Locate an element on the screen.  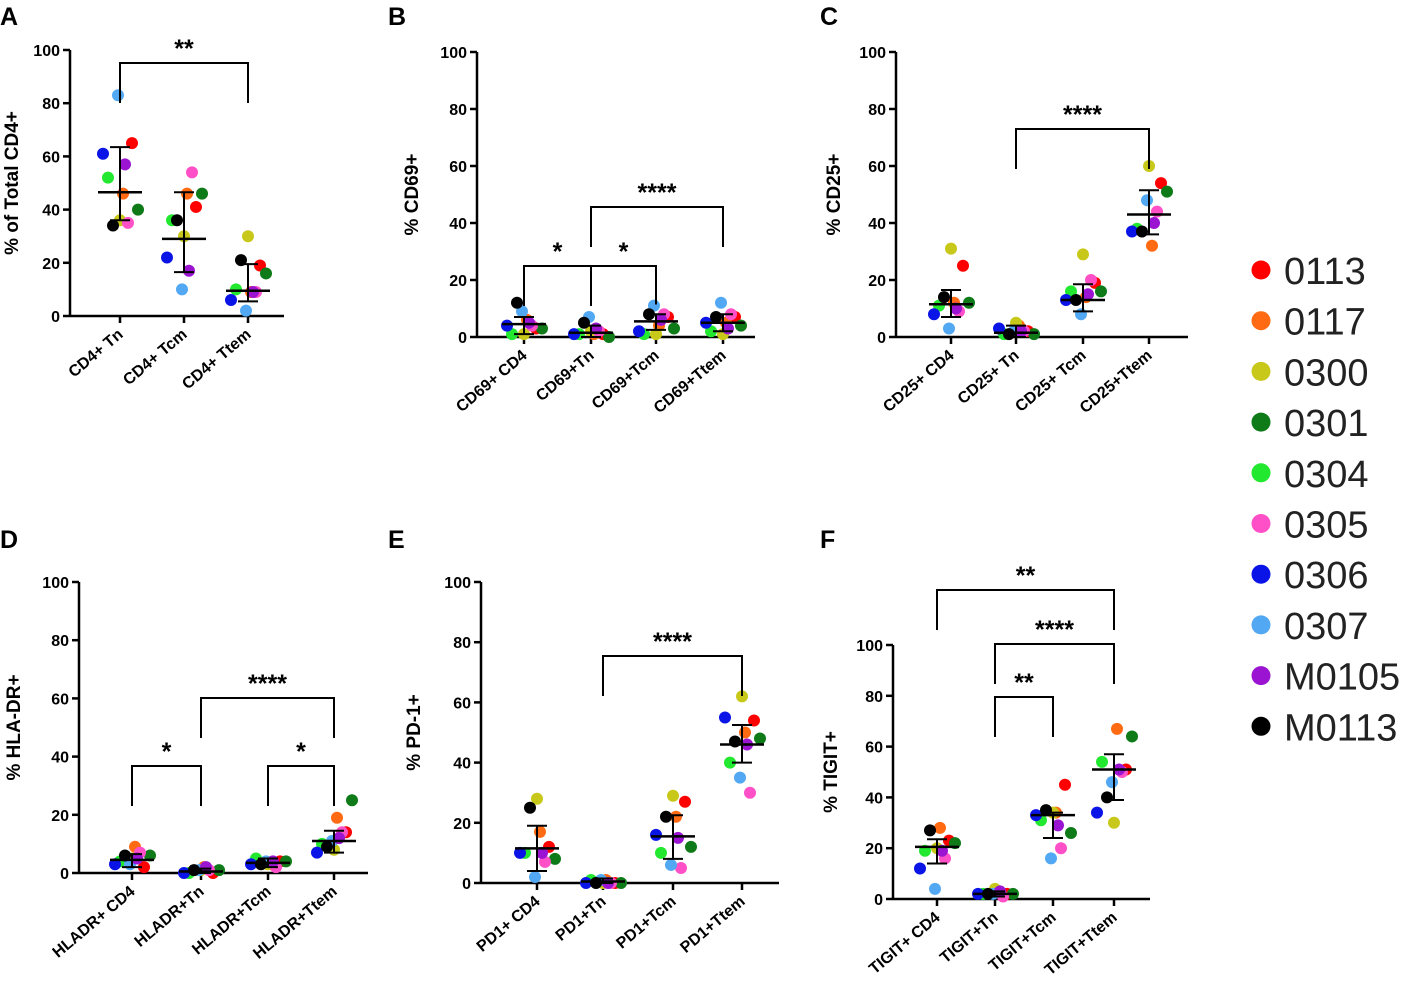
legend-label: M0105 is located at coordinates (1342, 678).